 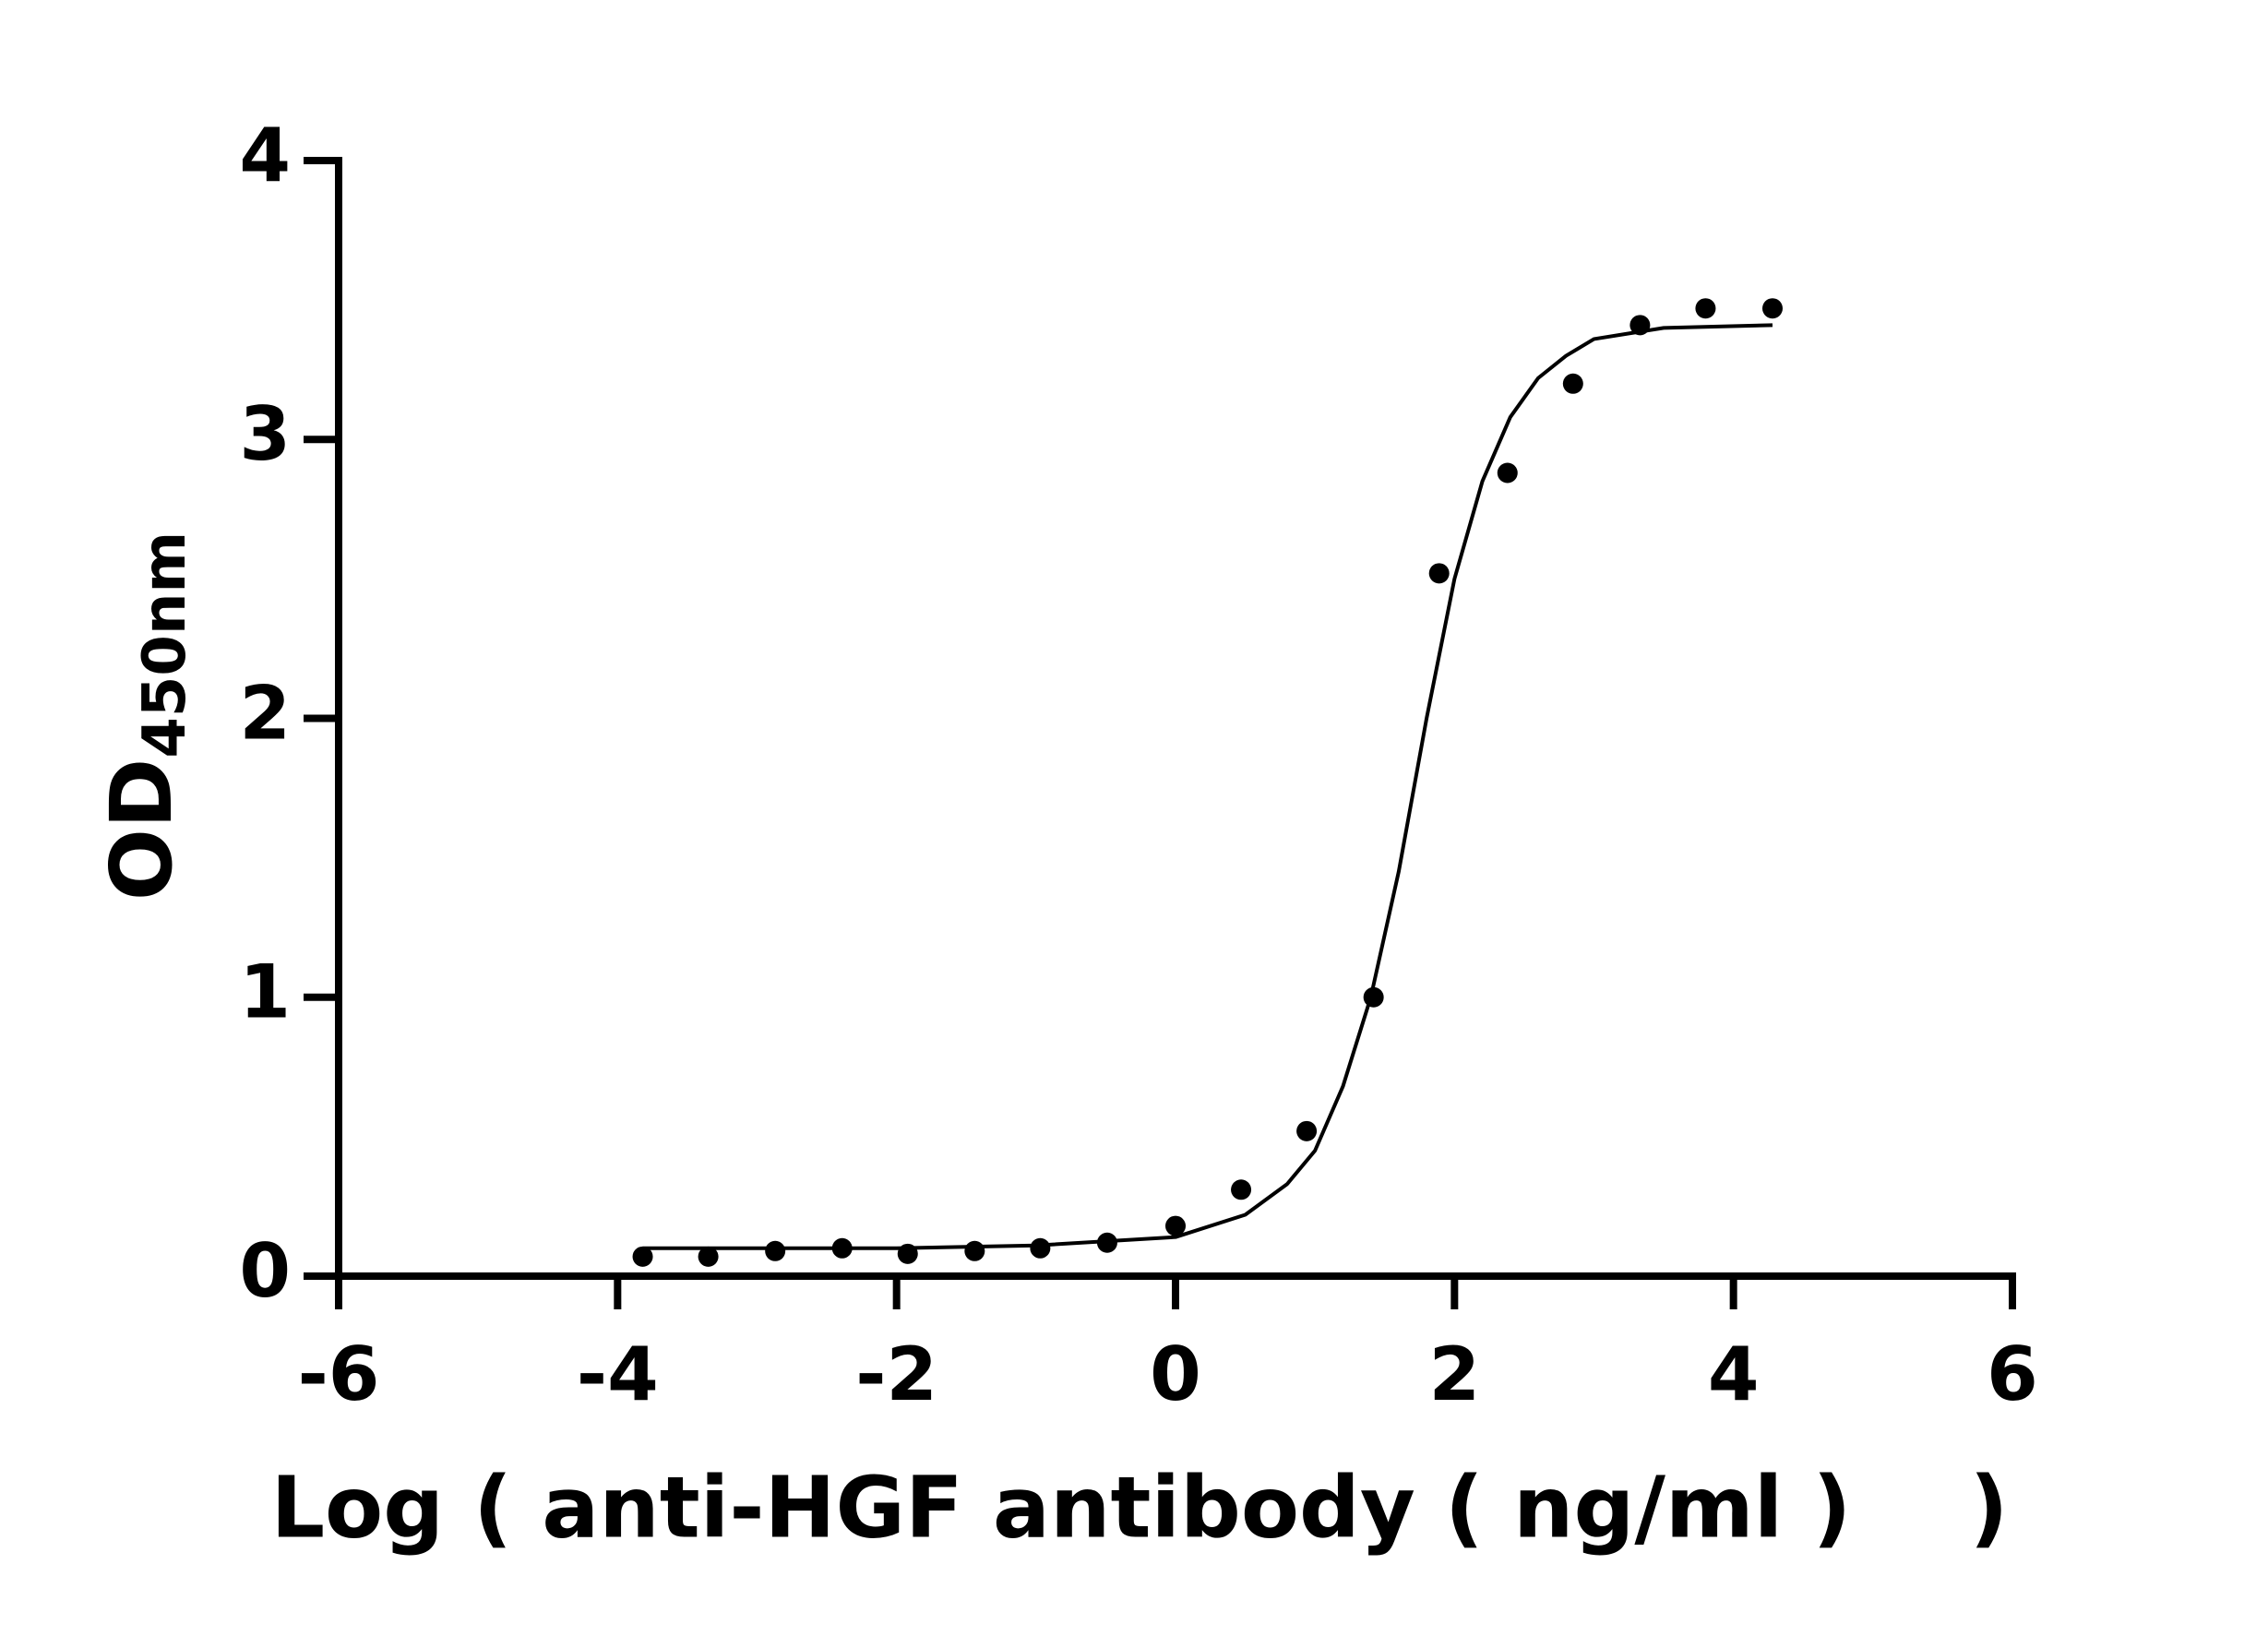 What do you see at coordinates (2012, 1374) in the screenshot?
I see `x-tick-label: 6` at bounding box center [2012, 1374].